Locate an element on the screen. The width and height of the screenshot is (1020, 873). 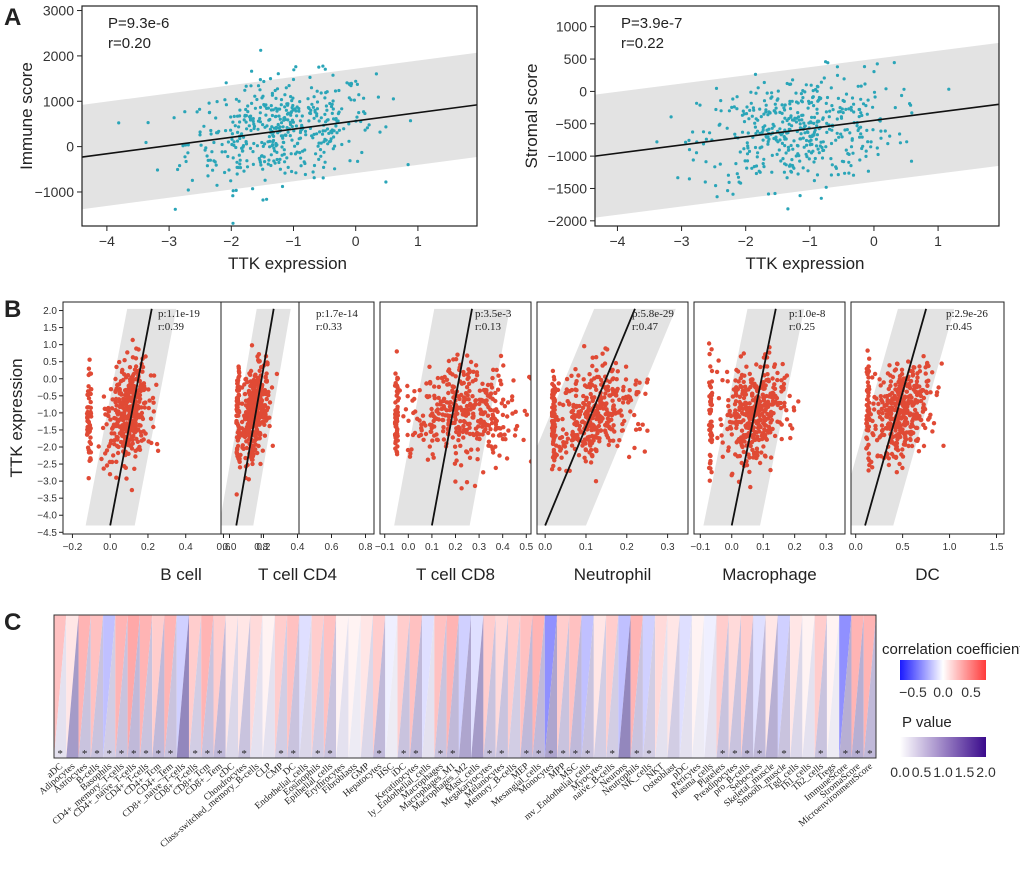
immune-ytick-label: 2000 is located at coordinates (58, 56).